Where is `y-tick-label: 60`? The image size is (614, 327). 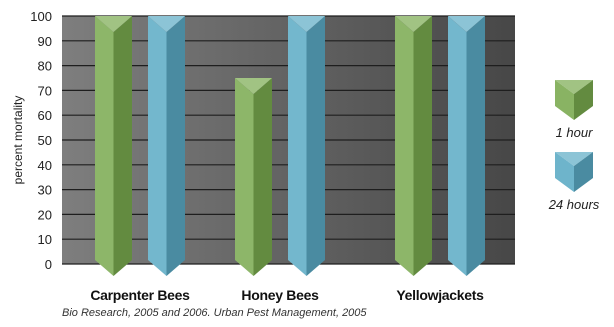 y-tick-label: 60 is located at coordinates (45, 115).